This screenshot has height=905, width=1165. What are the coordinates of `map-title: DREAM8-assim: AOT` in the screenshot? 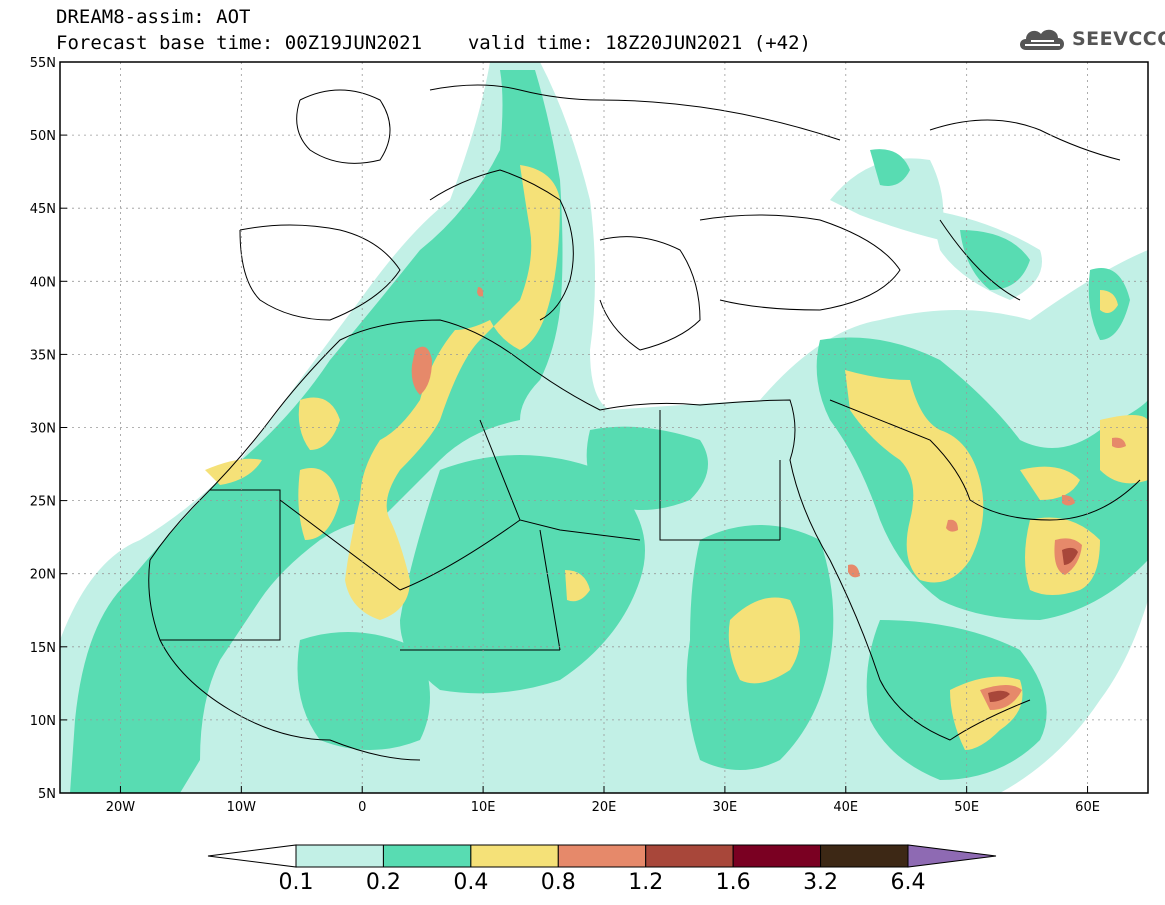 It's located at (153, 17).